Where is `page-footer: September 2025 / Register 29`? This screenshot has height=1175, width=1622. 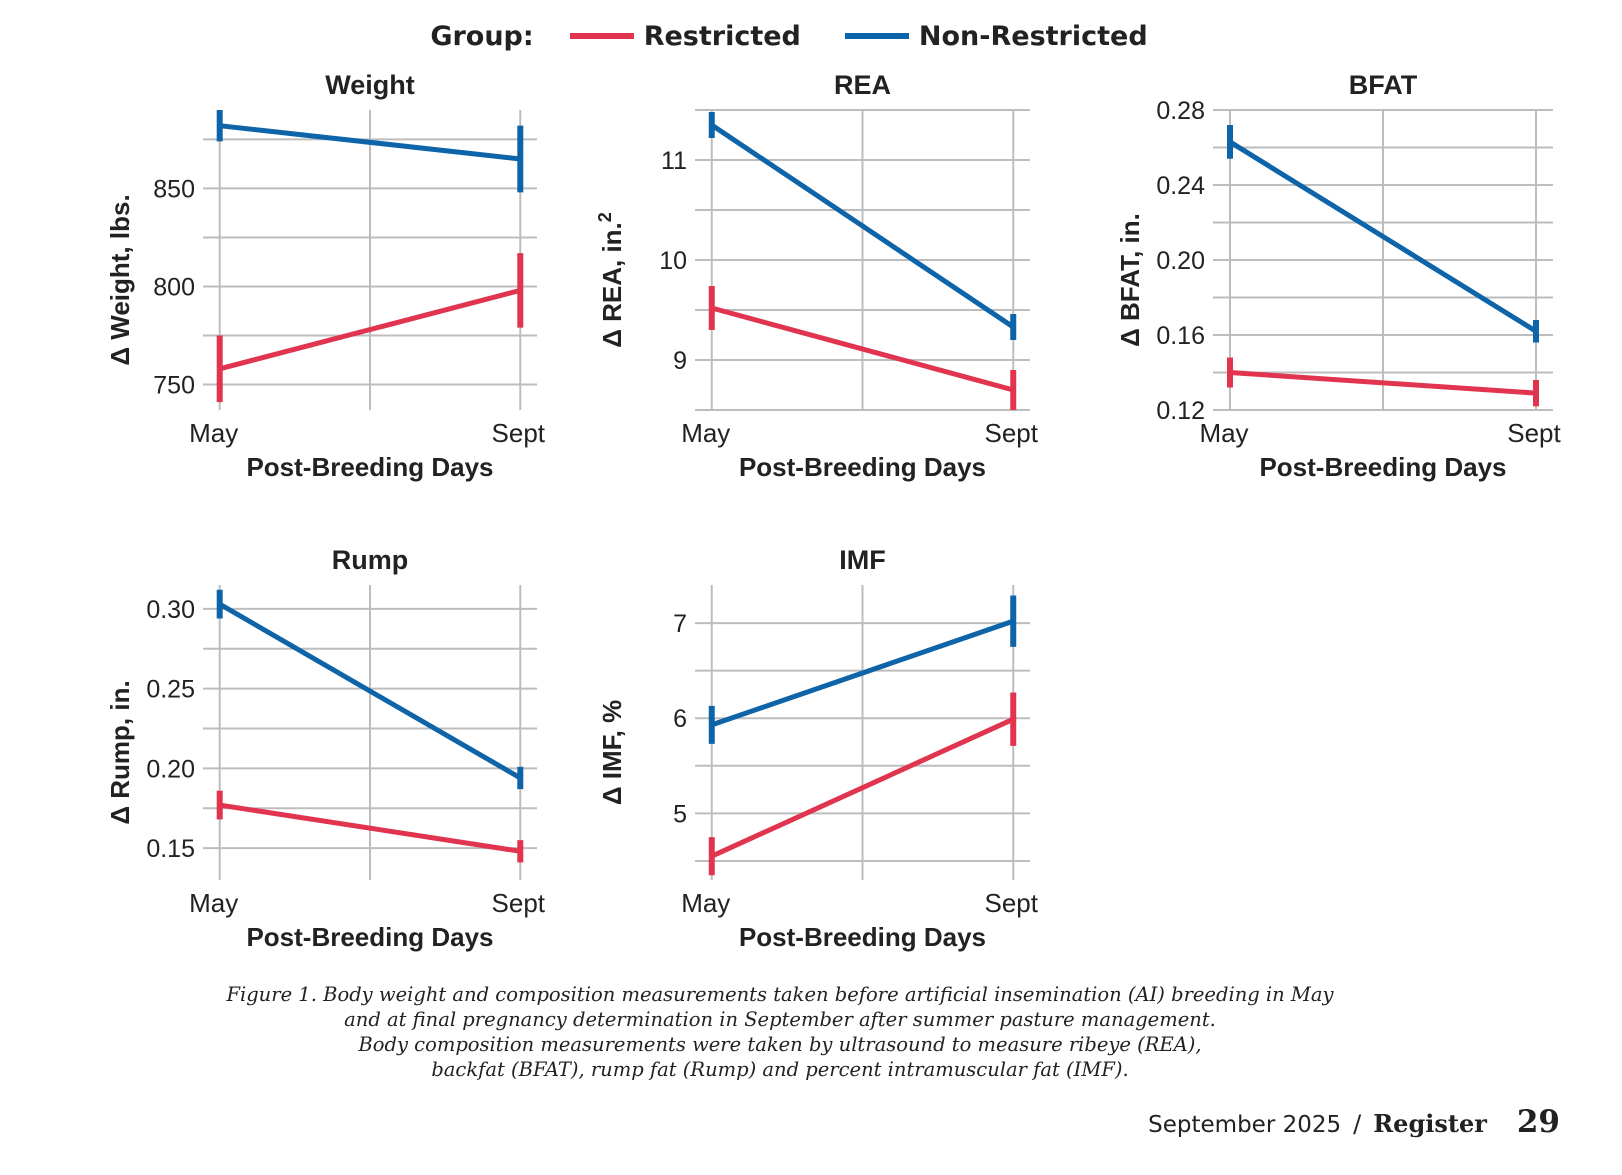
page-footer: September 2025 / Register 29 is located at coordinates (1354, 1122).